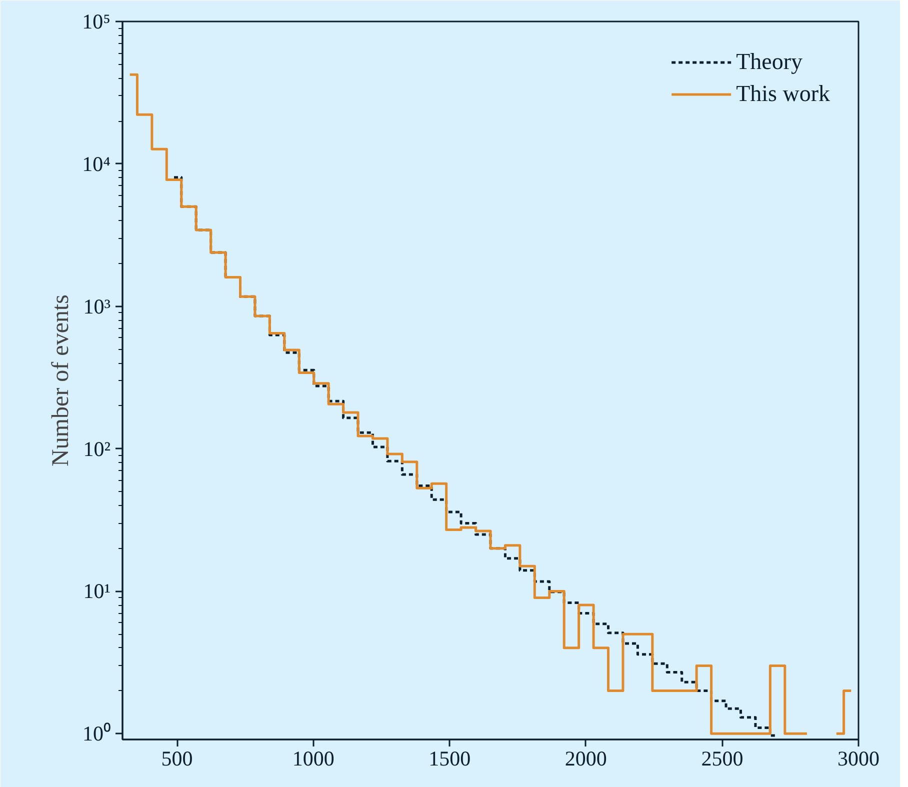  I want to click on y-tick-label: 10², so click(96, 448).